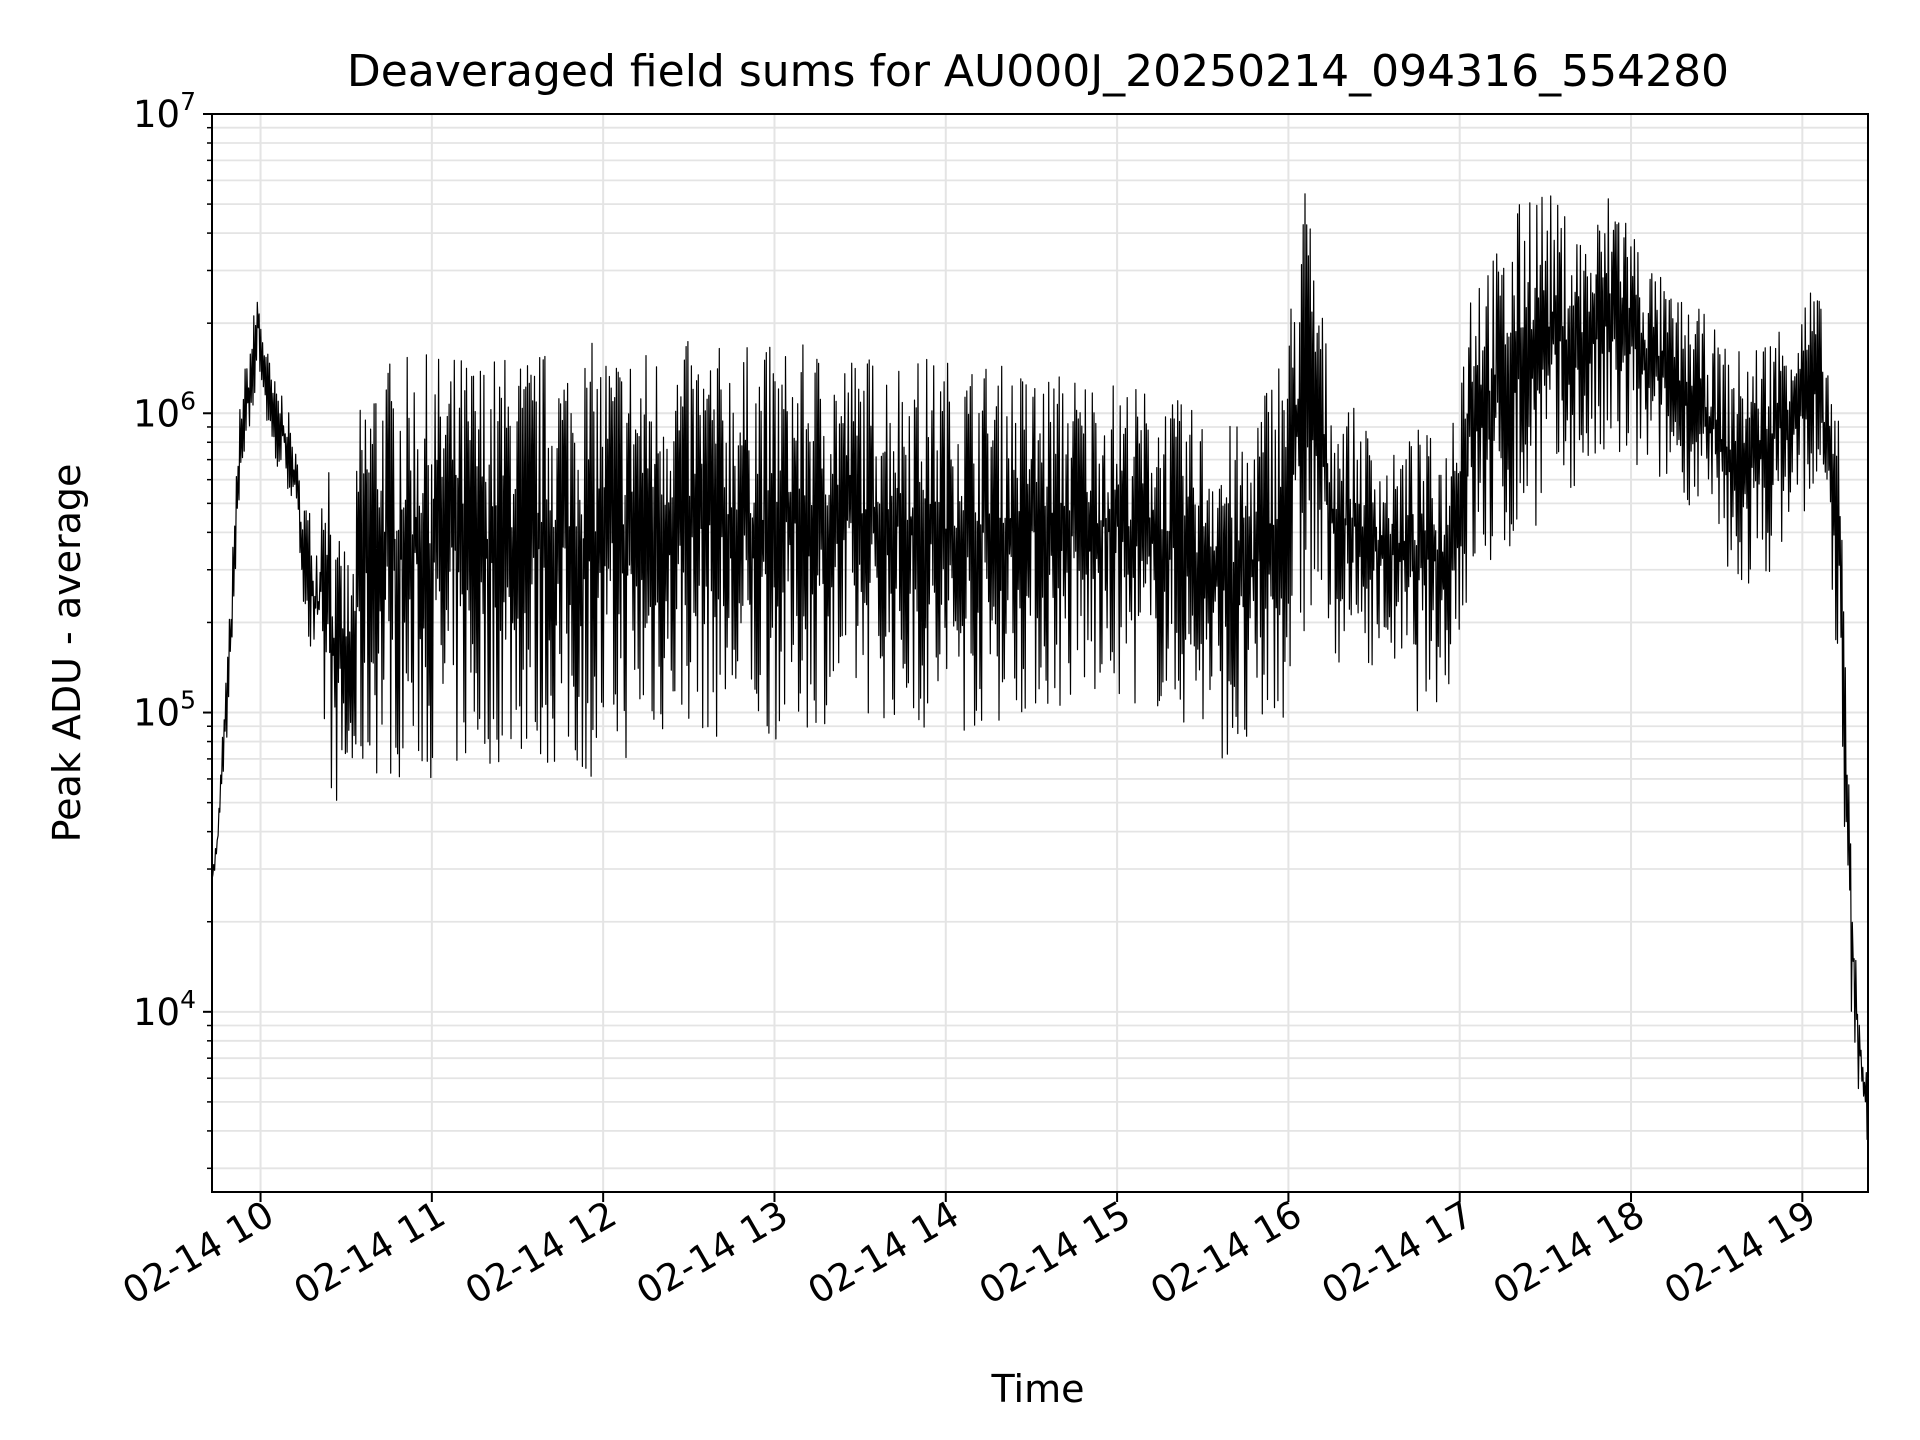 Image resolution: width=1920 pixels, height=1440 pixels. Describe the element at coordinates (164, 111) in the screenshot. I see `y-tick-label: 10⁷` at that location.